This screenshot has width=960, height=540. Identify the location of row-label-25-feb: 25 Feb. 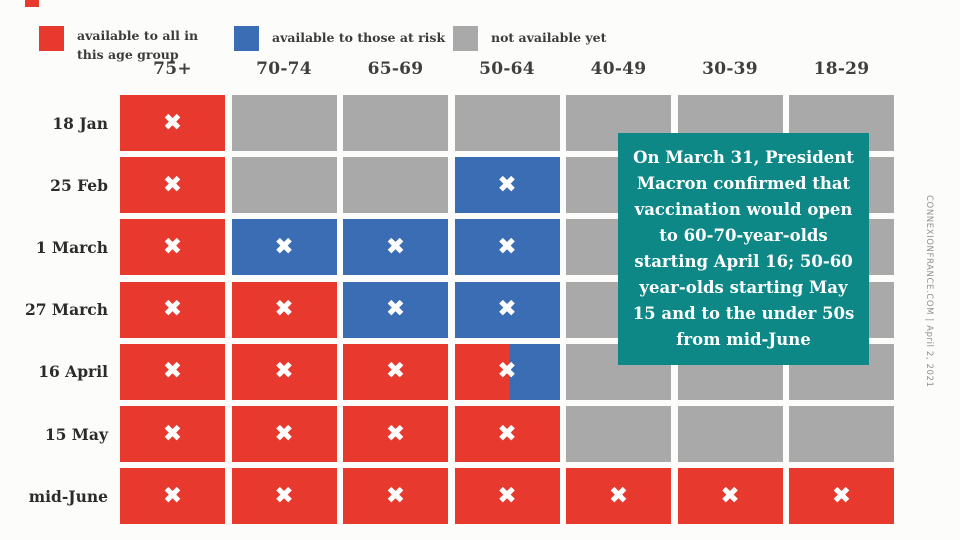
(79, 185).